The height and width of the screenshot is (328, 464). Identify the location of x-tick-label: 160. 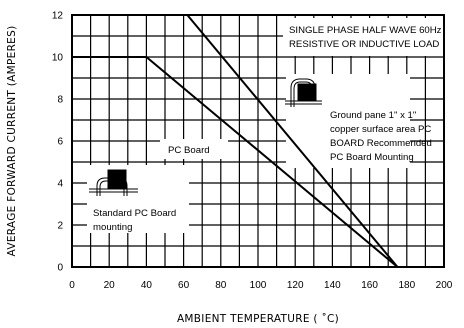
(369, 285).